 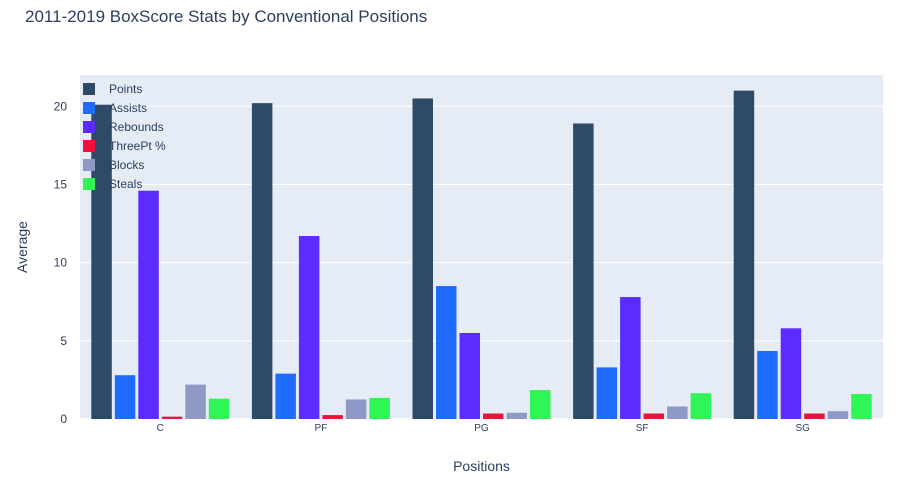 I want to click on bar-points-c, so click(x=101, y=261).